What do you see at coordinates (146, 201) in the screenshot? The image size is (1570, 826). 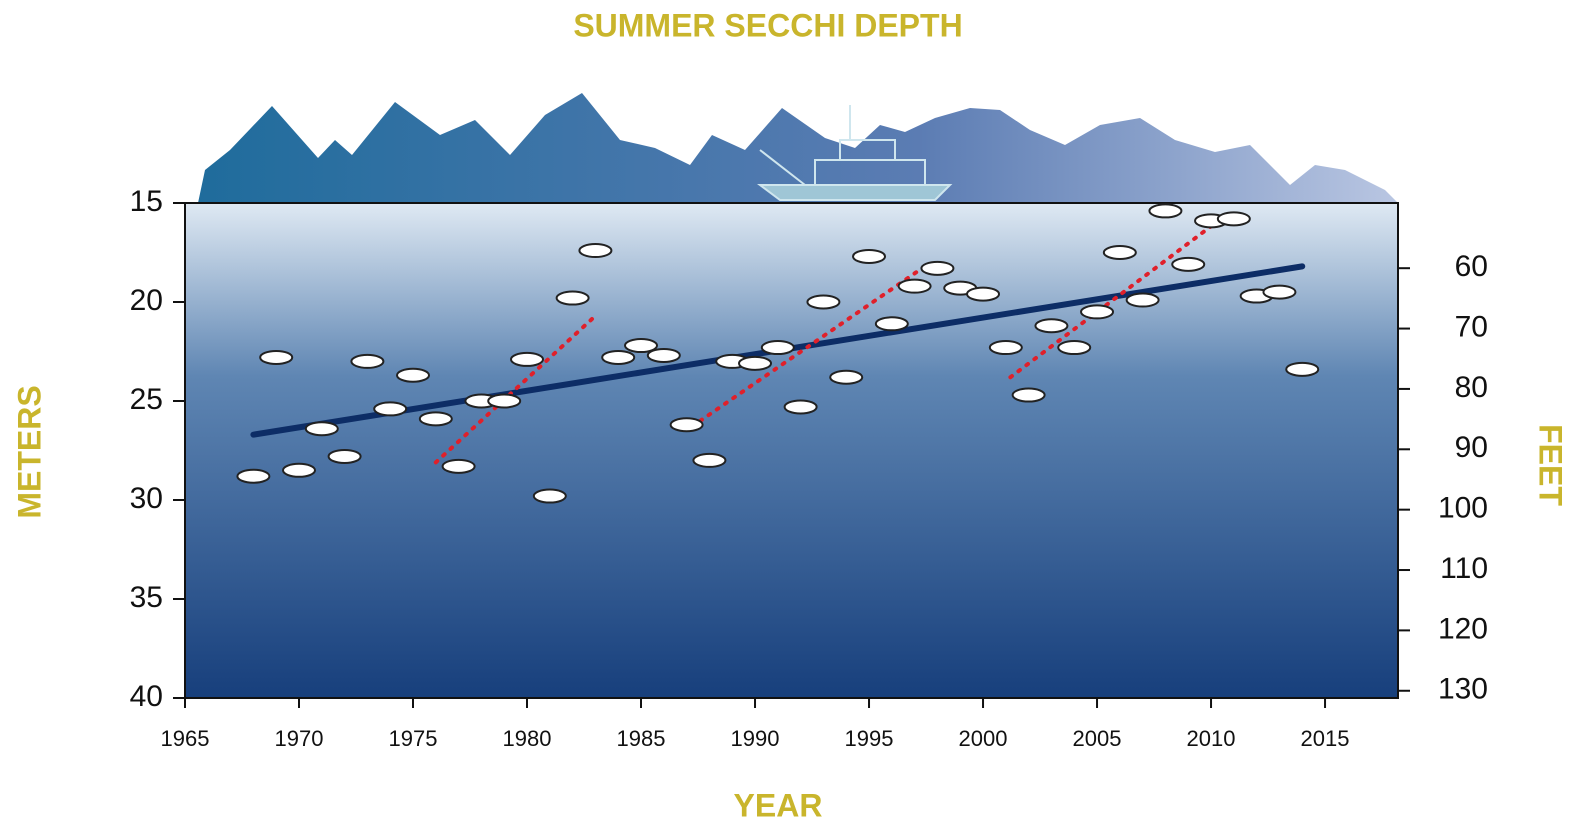 I see `y-tick-label: 15` at bounding box center [146, 201].